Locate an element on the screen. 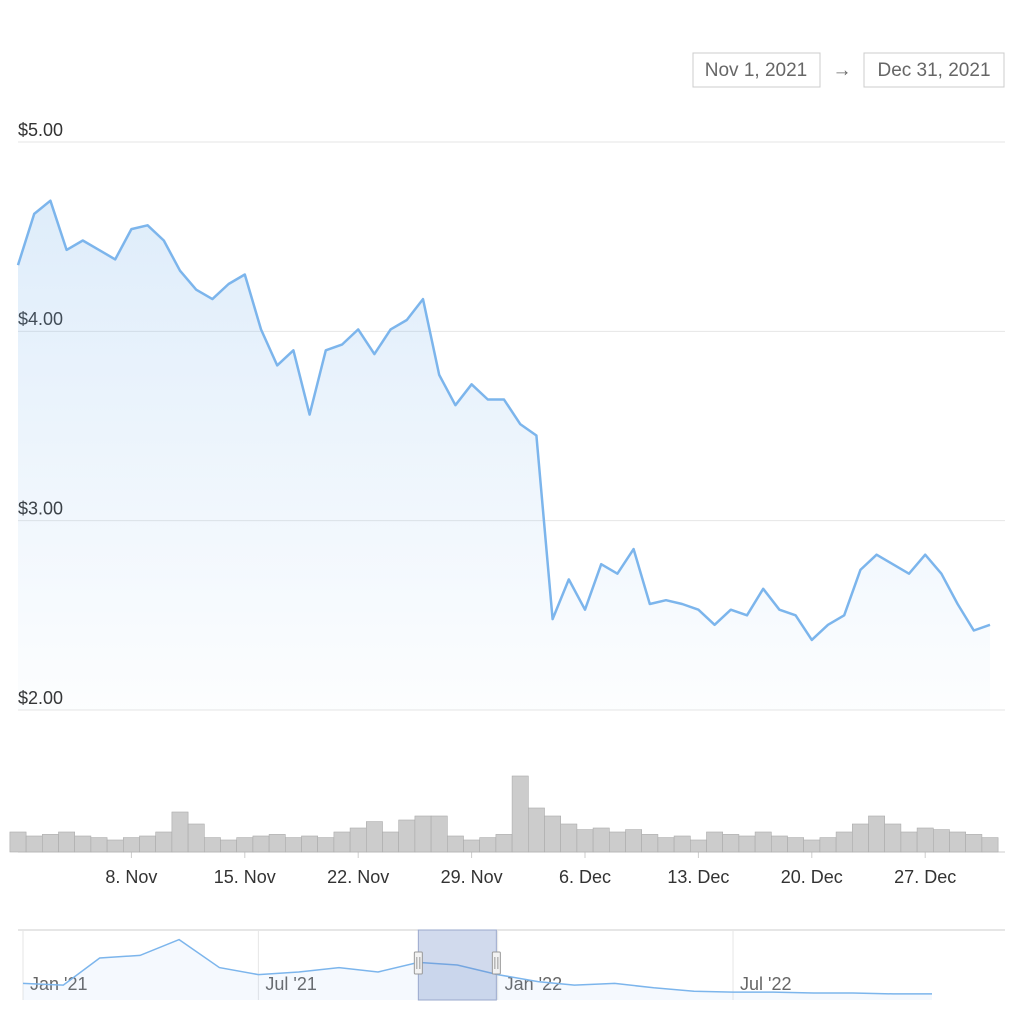 The width and height of the screenshot is (1024, 1024). x-tick-label: 6. Dec is located at coordinates (585, 877).